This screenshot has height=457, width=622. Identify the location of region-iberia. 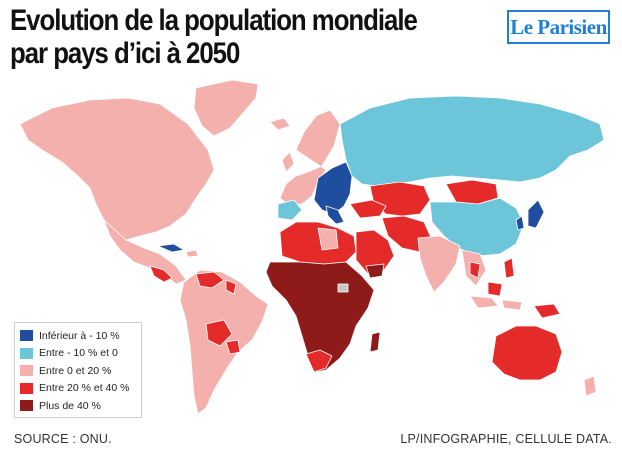
(290, 210).